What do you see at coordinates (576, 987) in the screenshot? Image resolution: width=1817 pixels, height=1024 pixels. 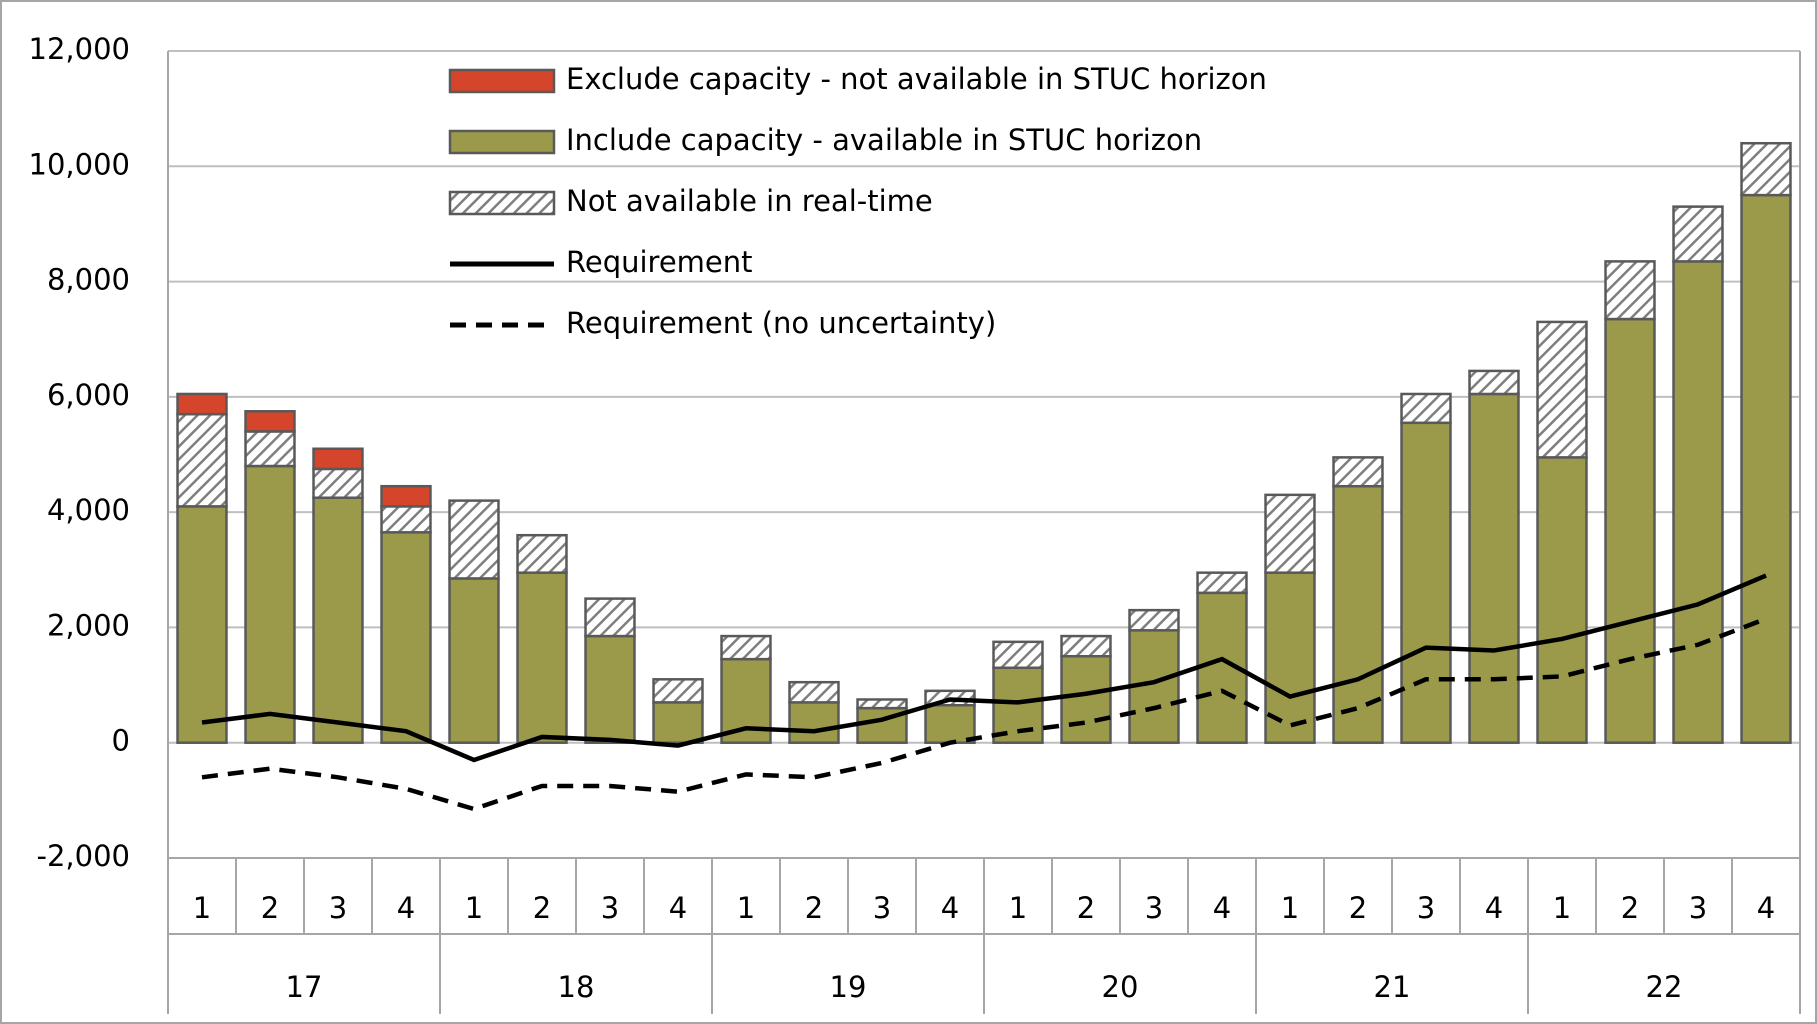 I see `group-label: 18` at bounding box center [576, 987].